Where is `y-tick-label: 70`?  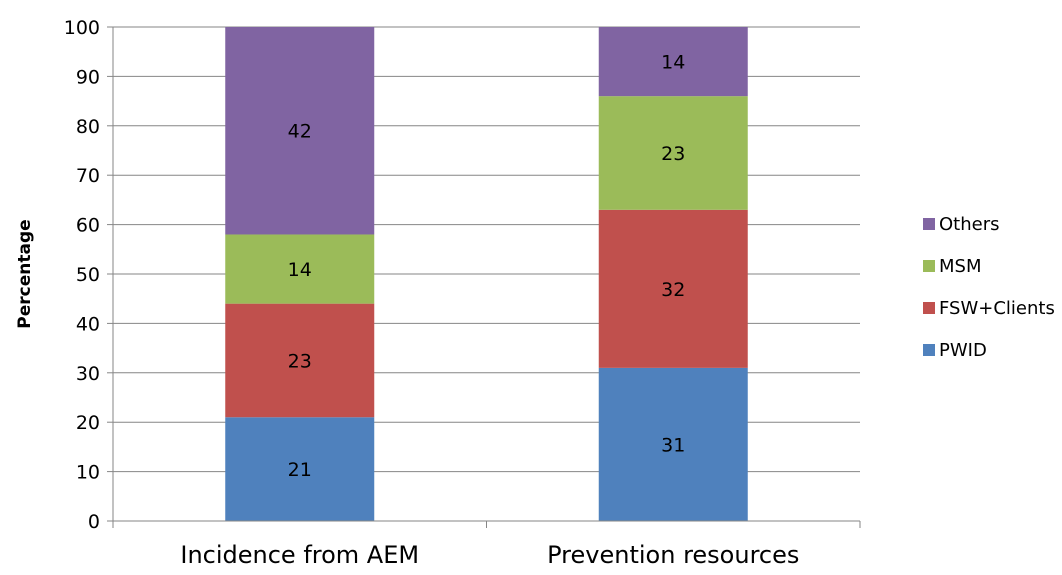 y-tick-label: 70 is located at coordinates (88, 176).